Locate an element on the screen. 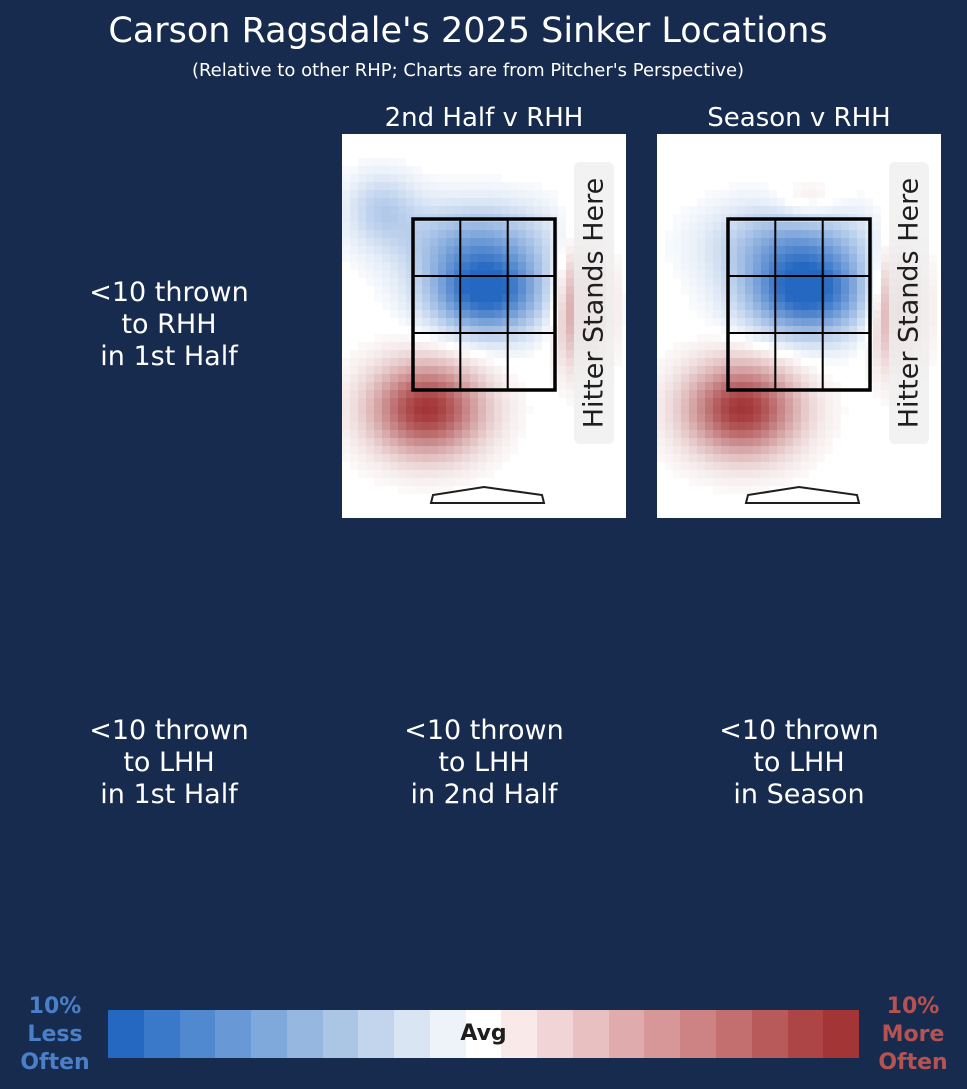 Image resolution: width=967 pixels, height=1089 pixels. panel-title-2nd-half-rhh: 2nd Half v RHH is located at coordinates (484, 118).